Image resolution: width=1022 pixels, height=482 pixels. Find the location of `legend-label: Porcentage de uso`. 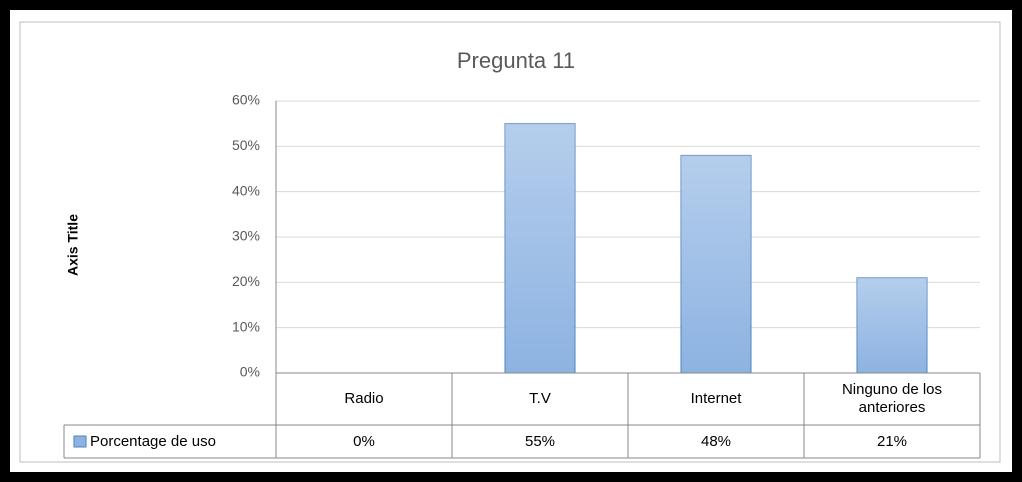

legend-label: Porcentage de uso is located at coordinates (153, 441).